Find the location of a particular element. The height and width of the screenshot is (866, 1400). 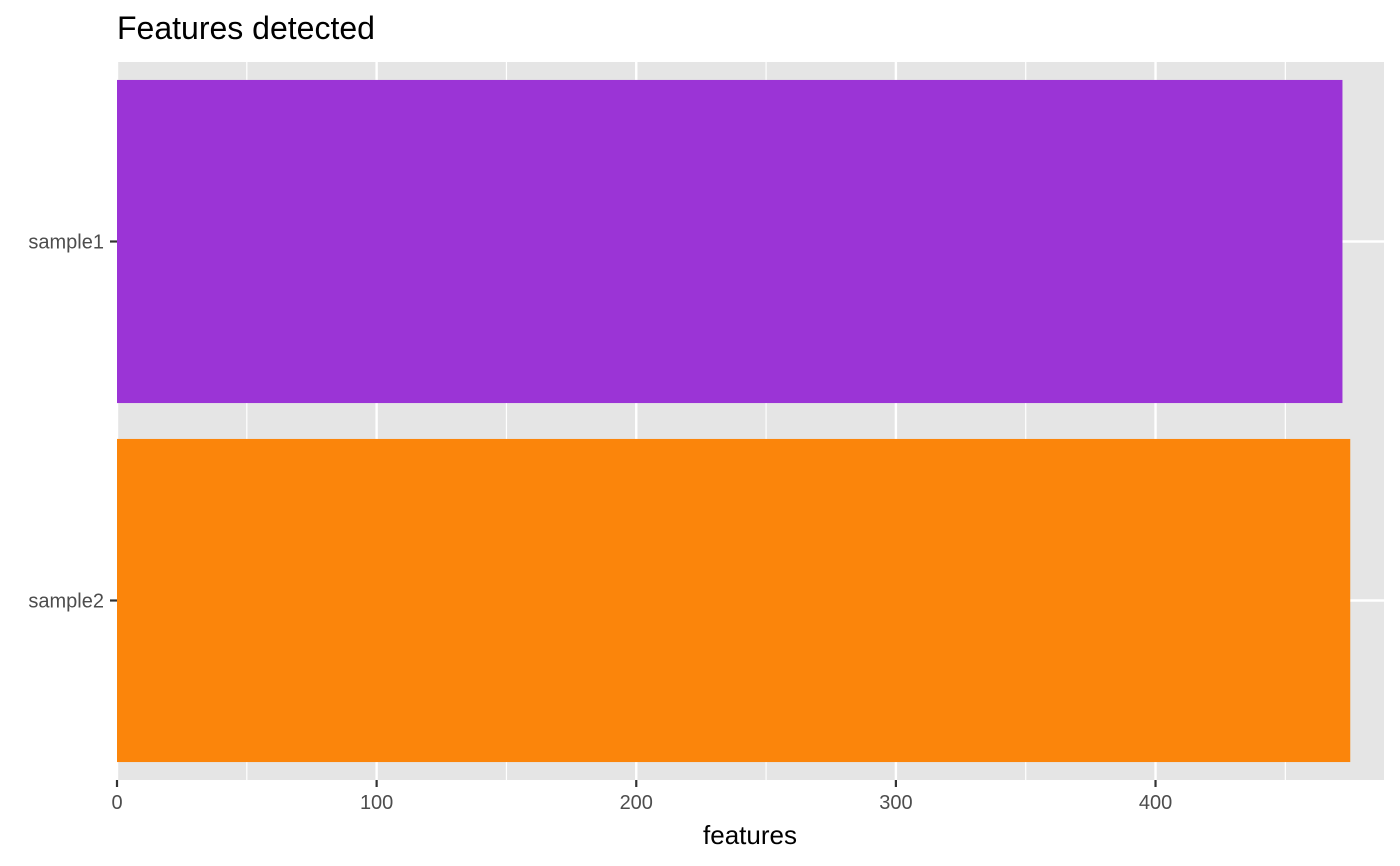

x-tick-label: 100 is located at coordinates (376, 803).